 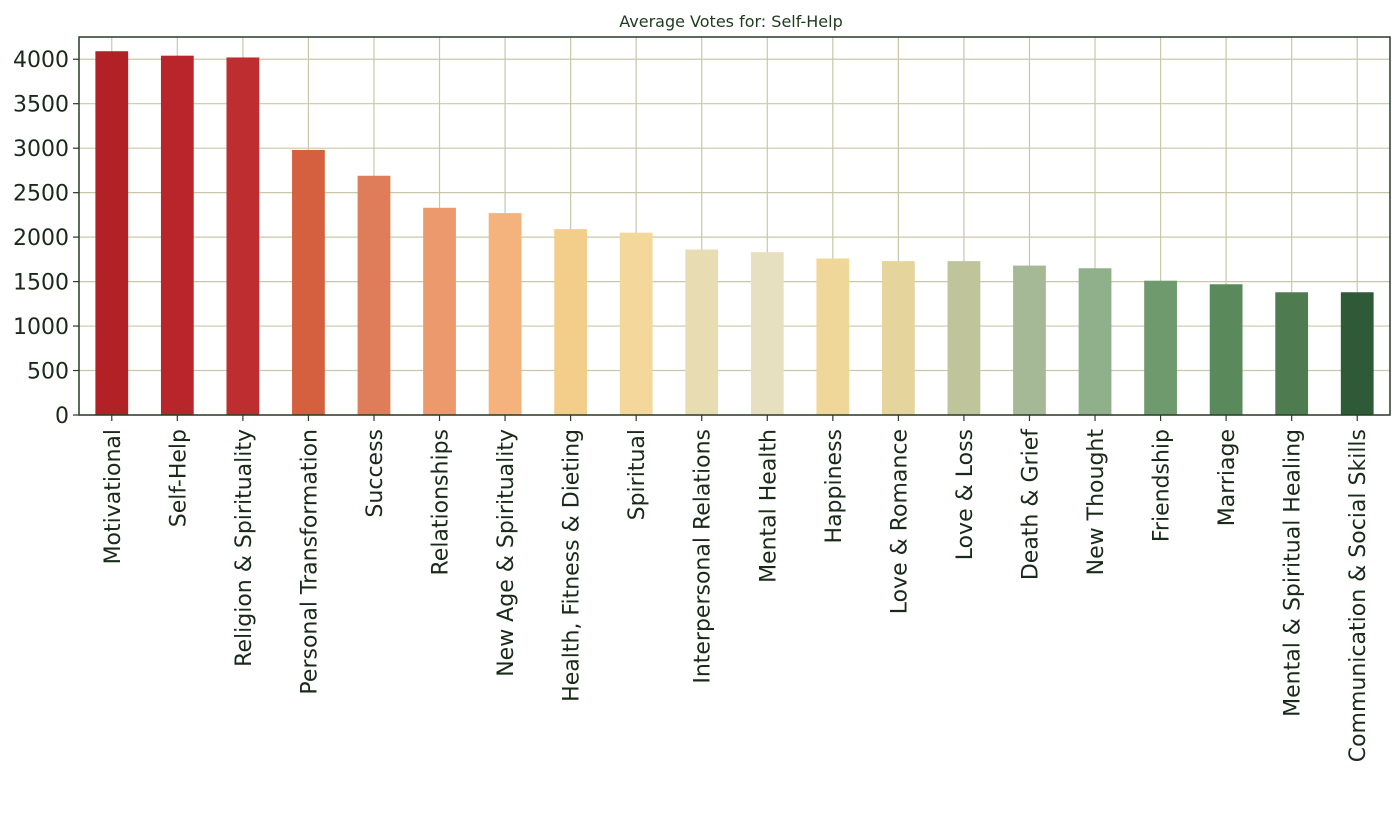 I want to click on x-tick-label: Love & Romance, so click(x=899, y=521).